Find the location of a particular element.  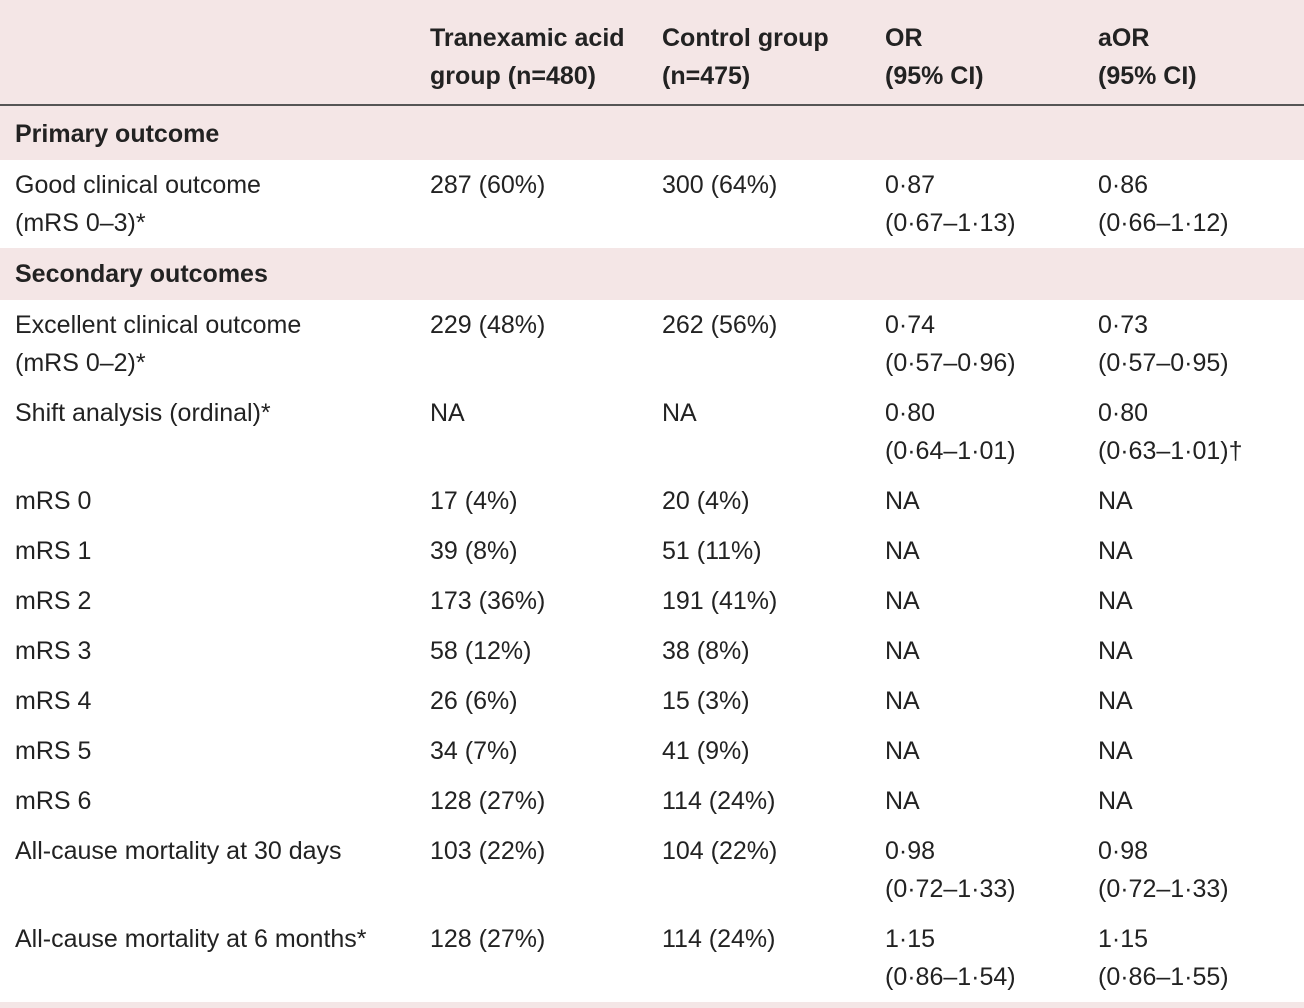

cell: (0·66–1·12) is located at coordinates (1163, 223).